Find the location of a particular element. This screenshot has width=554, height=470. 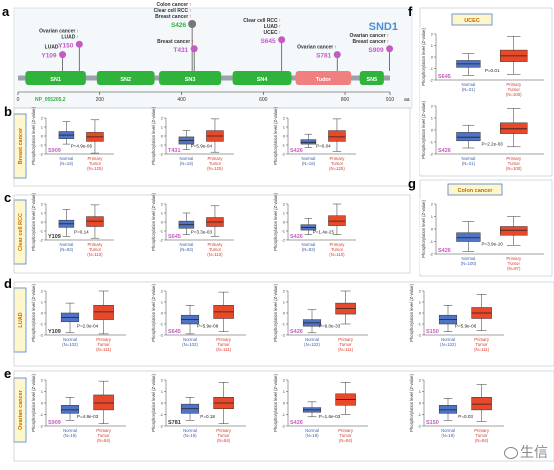

site-label: Y150 is located at coordinates (66, 45).